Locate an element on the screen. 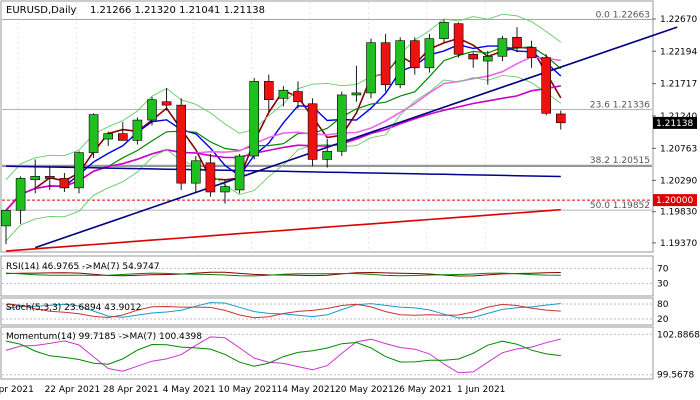 This screenshot has height=400, width=700. x-tick-label: 22 Apr 2021 is located at coordinates (73, 390).